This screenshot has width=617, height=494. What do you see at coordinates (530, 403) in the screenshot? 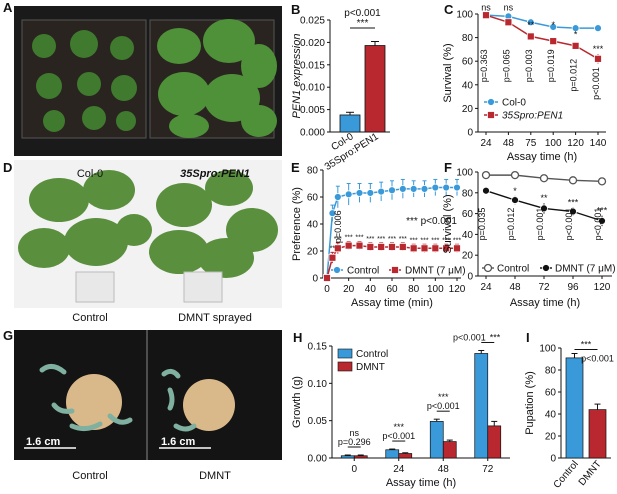
I see `chart-i-ylabel: Pupation (%)` at bounding box center [530, 403].